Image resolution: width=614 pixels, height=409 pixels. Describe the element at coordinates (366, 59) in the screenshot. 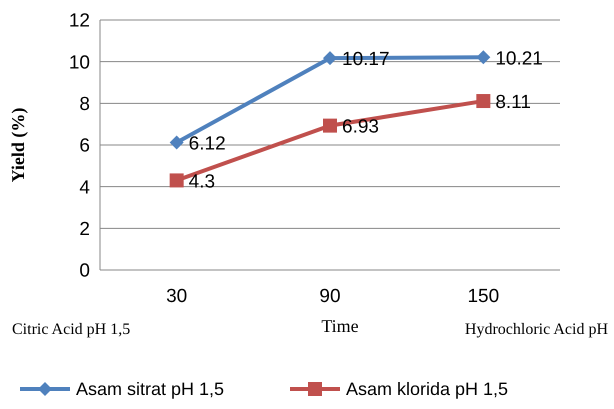

I see `data-label: 10.17` at that location.